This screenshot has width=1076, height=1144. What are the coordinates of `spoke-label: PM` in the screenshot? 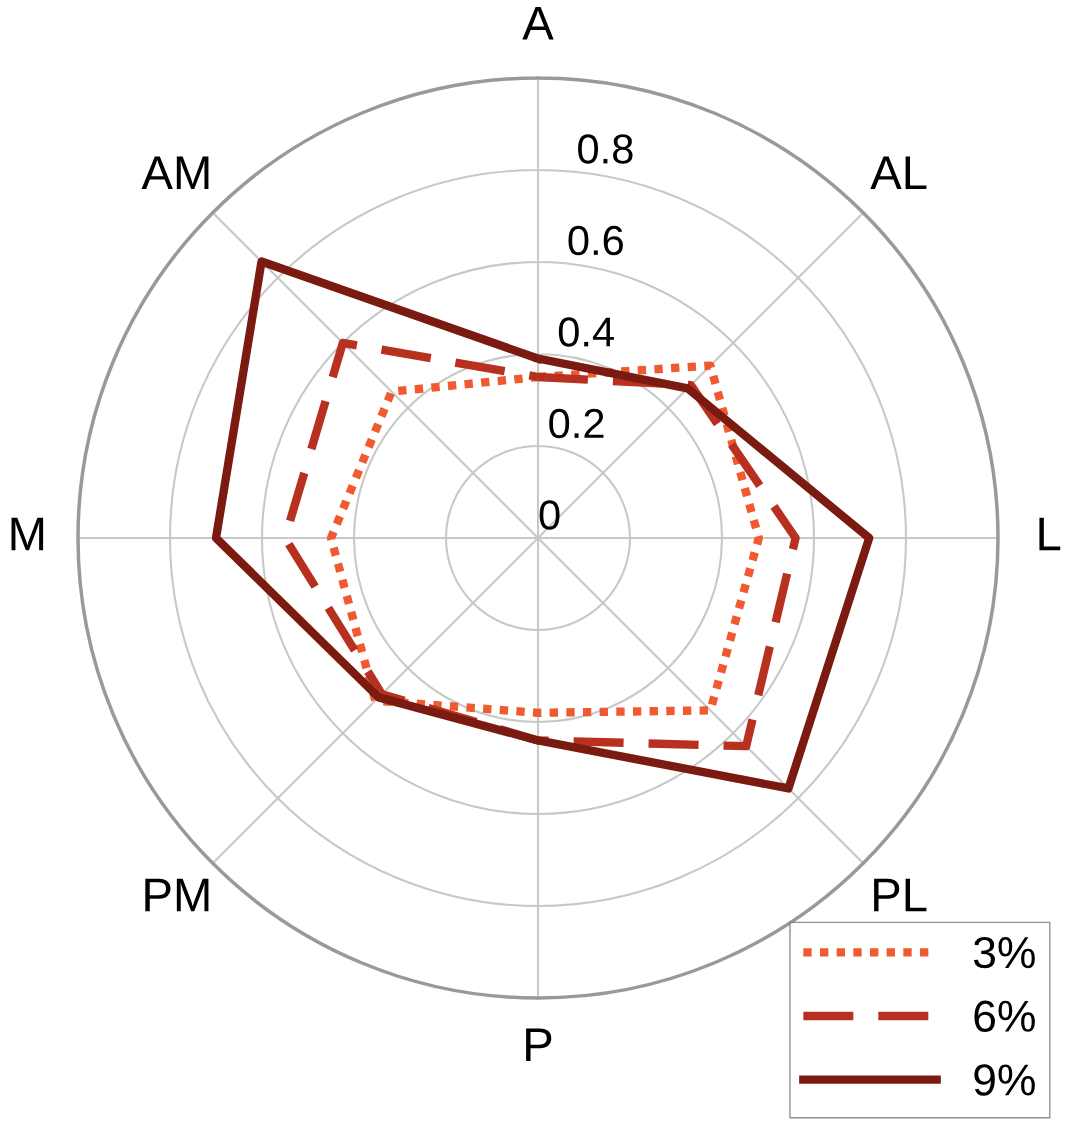 It's located at (177, 895).